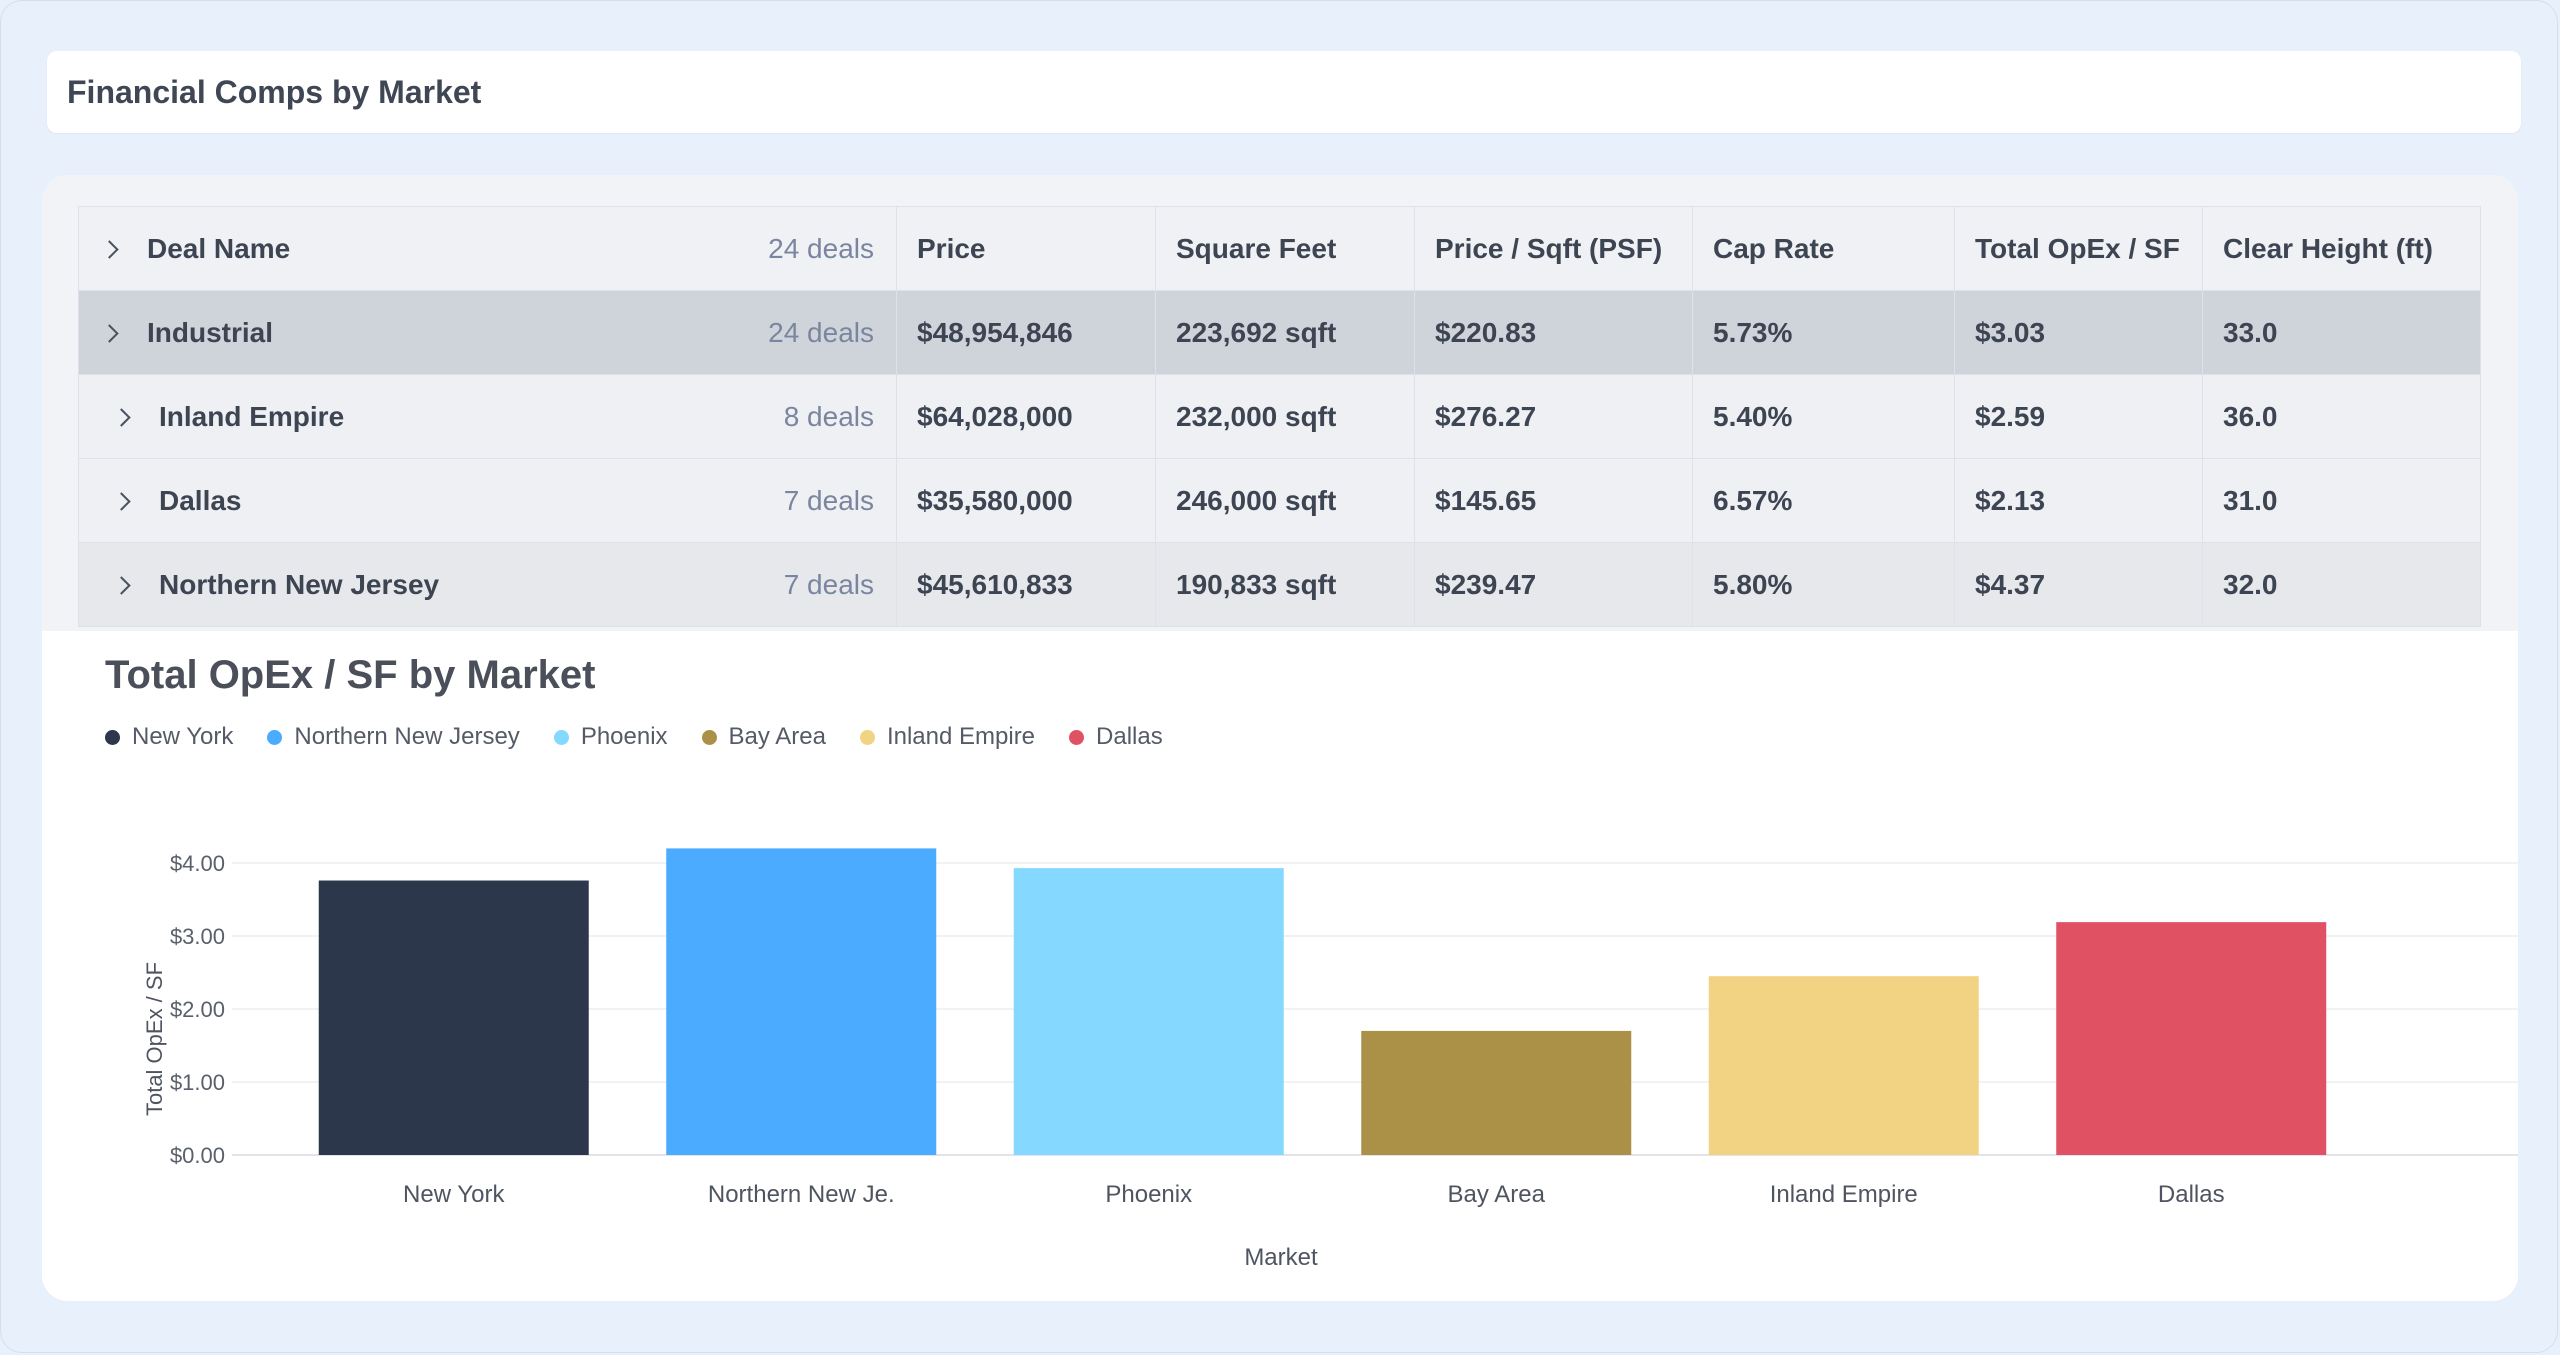  I want to click on legend-label: New York, so click(183, 736).